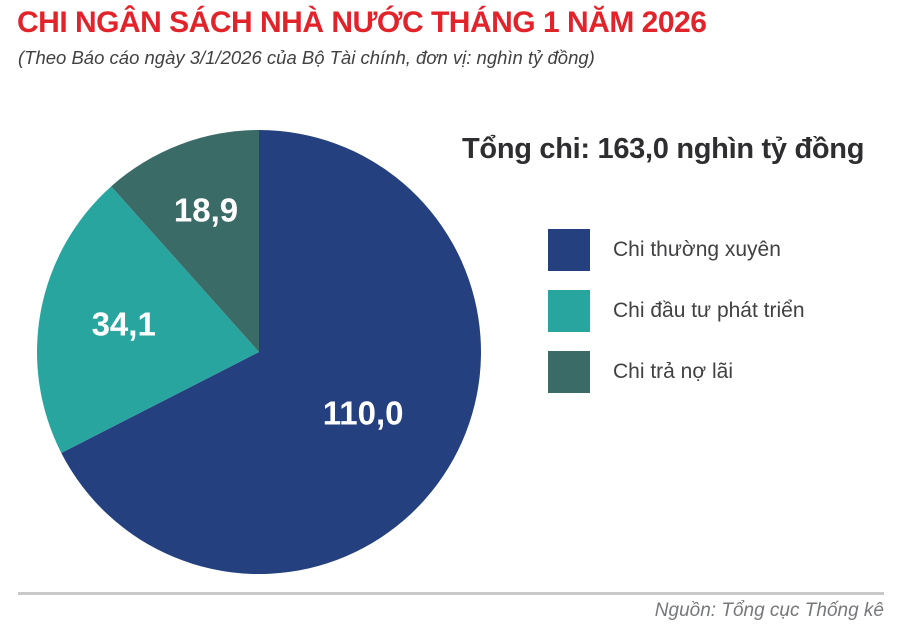  Describe the element at coordinates (673, 371) in the screenshot. I see `legend-label: Chi trả nợ lãi` at that location.